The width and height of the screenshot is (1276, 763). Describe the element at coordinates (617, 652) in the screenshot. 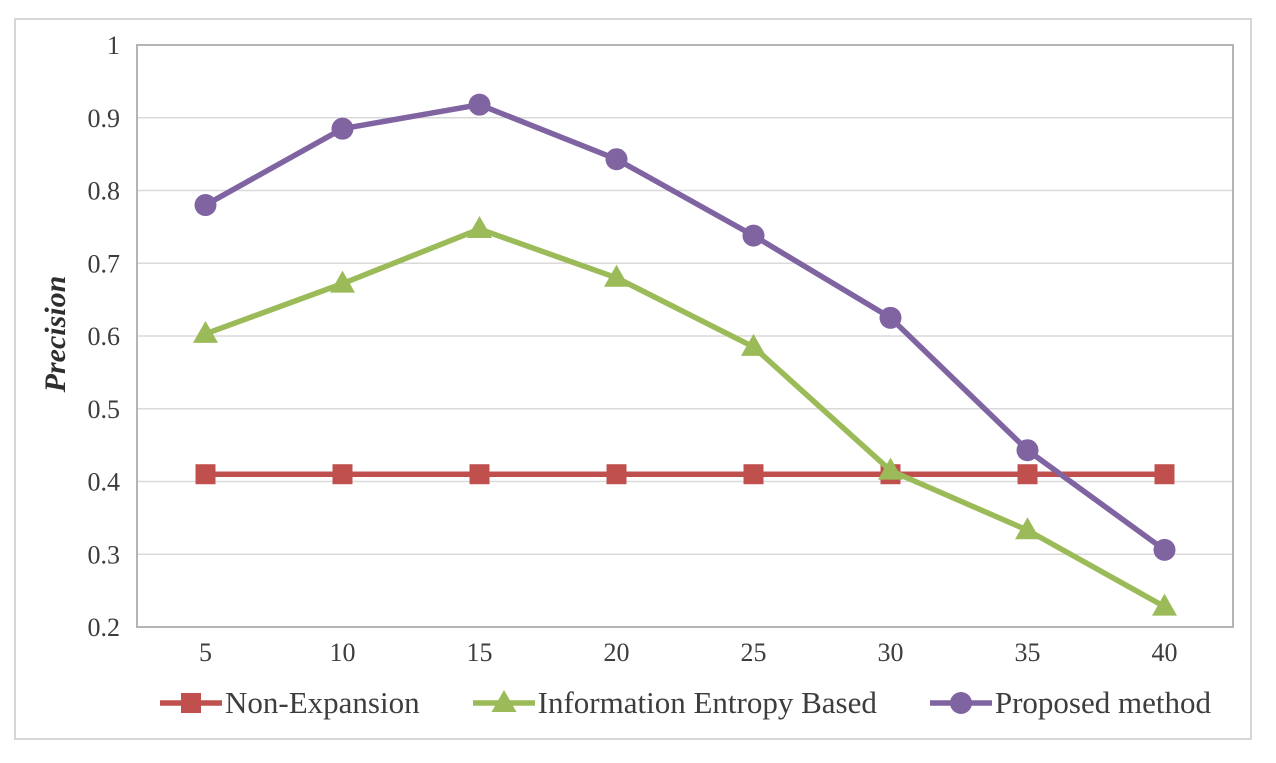

I see `x-tick-label: 20` at that location.